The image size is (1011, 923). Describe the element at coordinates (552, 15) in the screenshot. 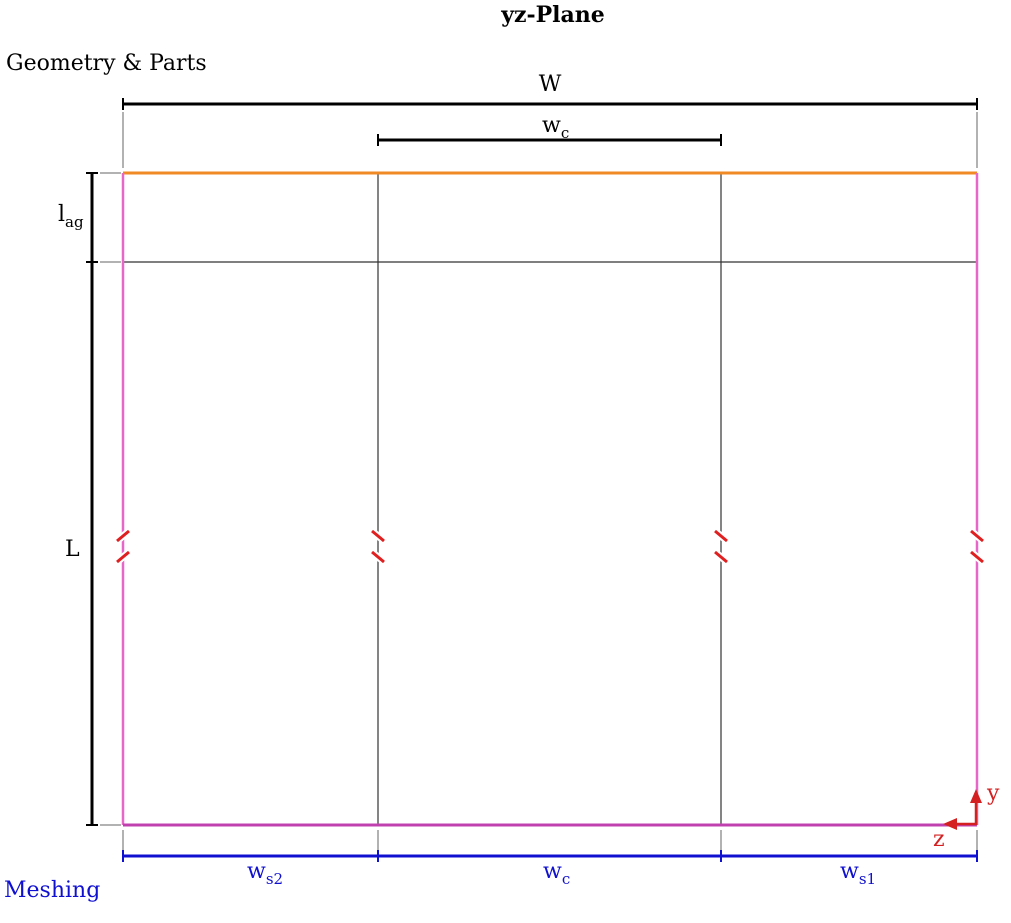

I see `diagram-title: yz-Plane` at that location.